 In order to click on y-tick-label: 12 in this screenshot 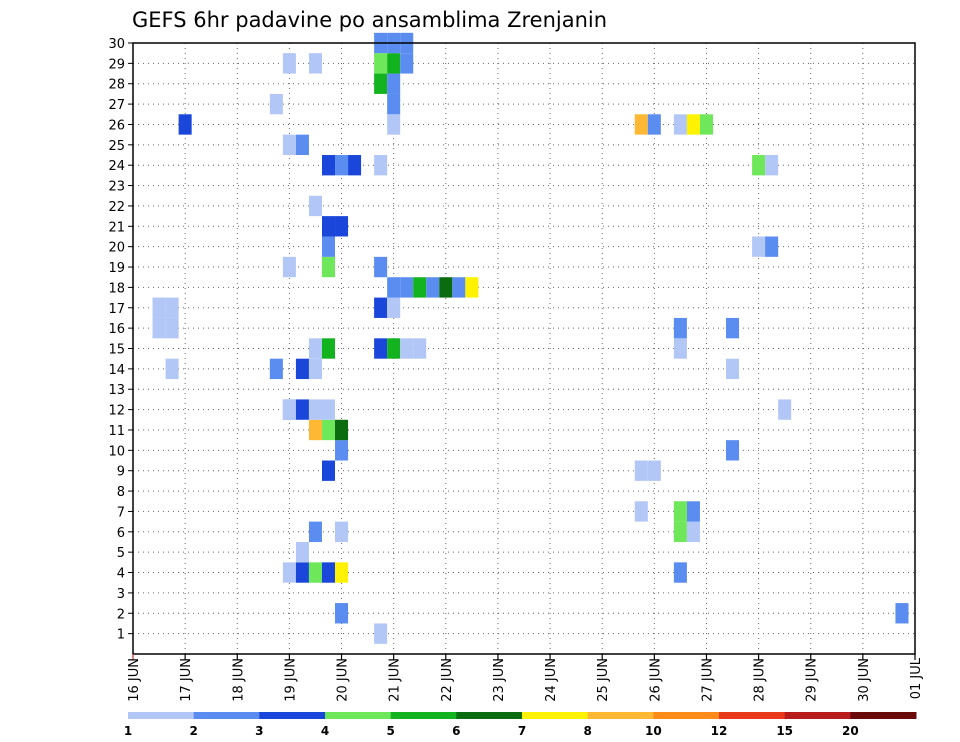, I will do `click(116, 411)`.